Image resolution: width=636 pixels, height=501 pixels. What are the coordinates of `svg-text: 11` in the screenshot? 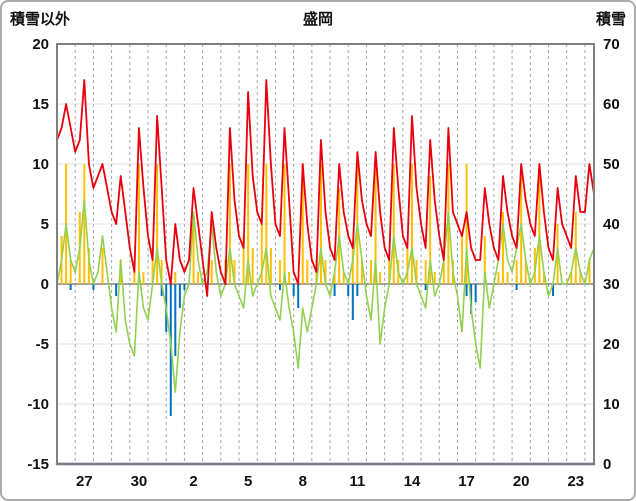 It's located at (357, 481).